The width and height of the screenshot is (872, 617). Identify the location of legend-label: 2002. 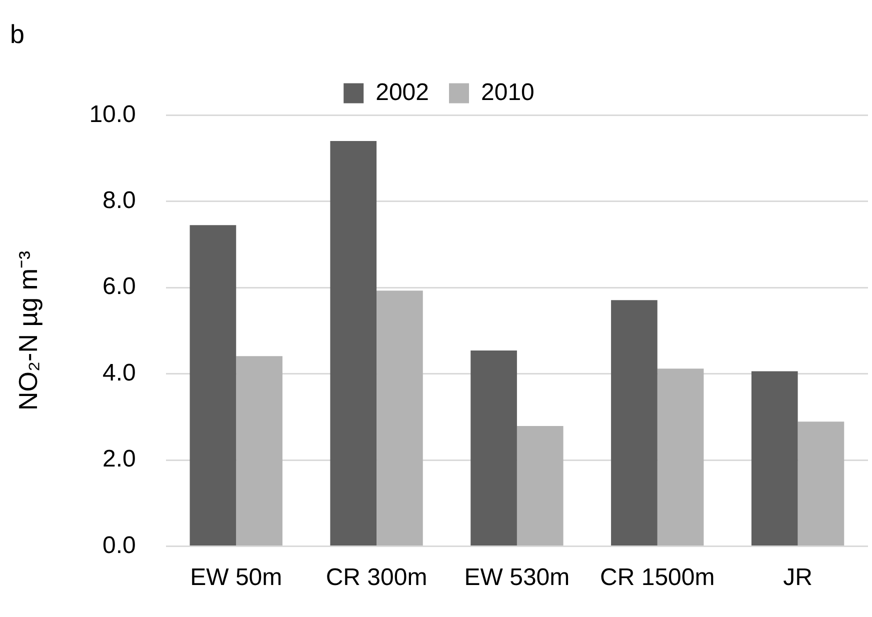
(402, 92).